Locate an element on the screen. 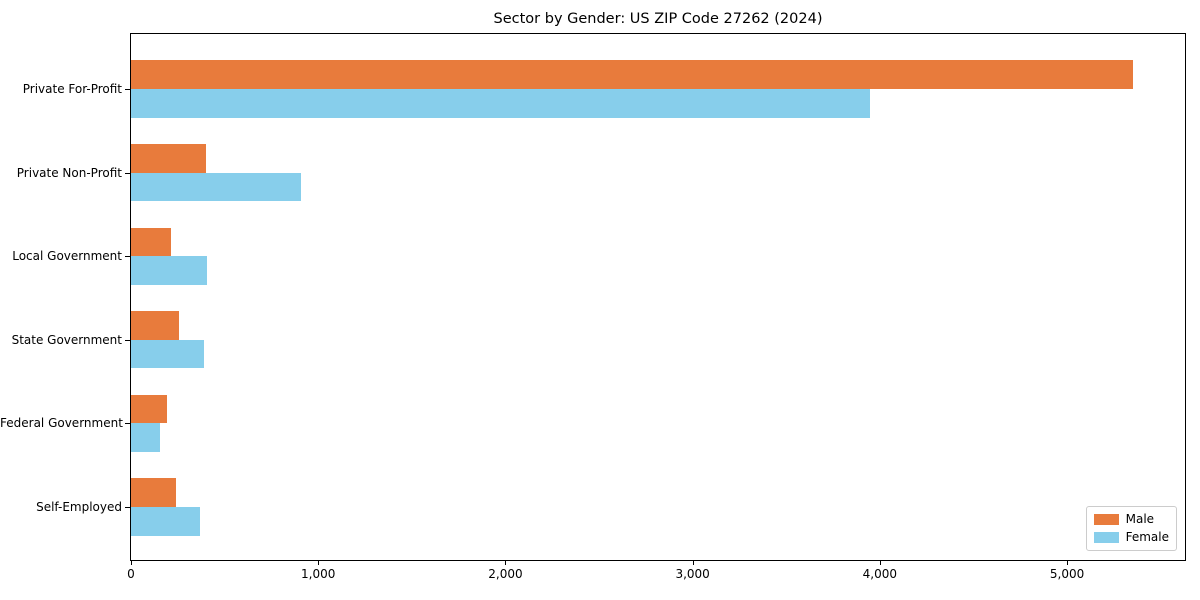 This screenshot has width=1200, height=600. legend-label-male: Male is located at coordinates (1140, 519).